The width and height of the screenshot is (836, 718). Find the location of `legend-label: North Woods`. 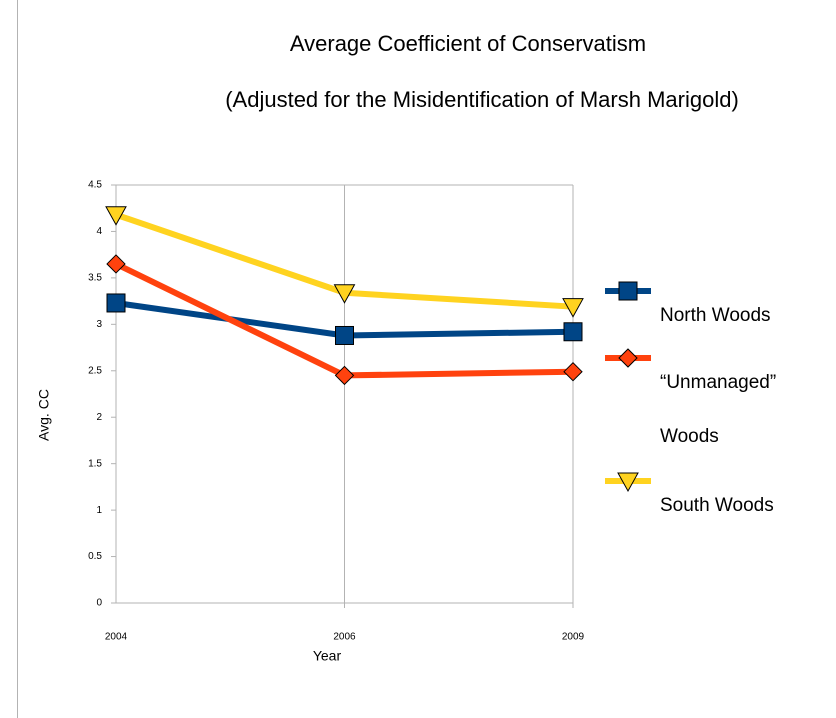

legend-label: North Woods is located at coordinates (715, 315).